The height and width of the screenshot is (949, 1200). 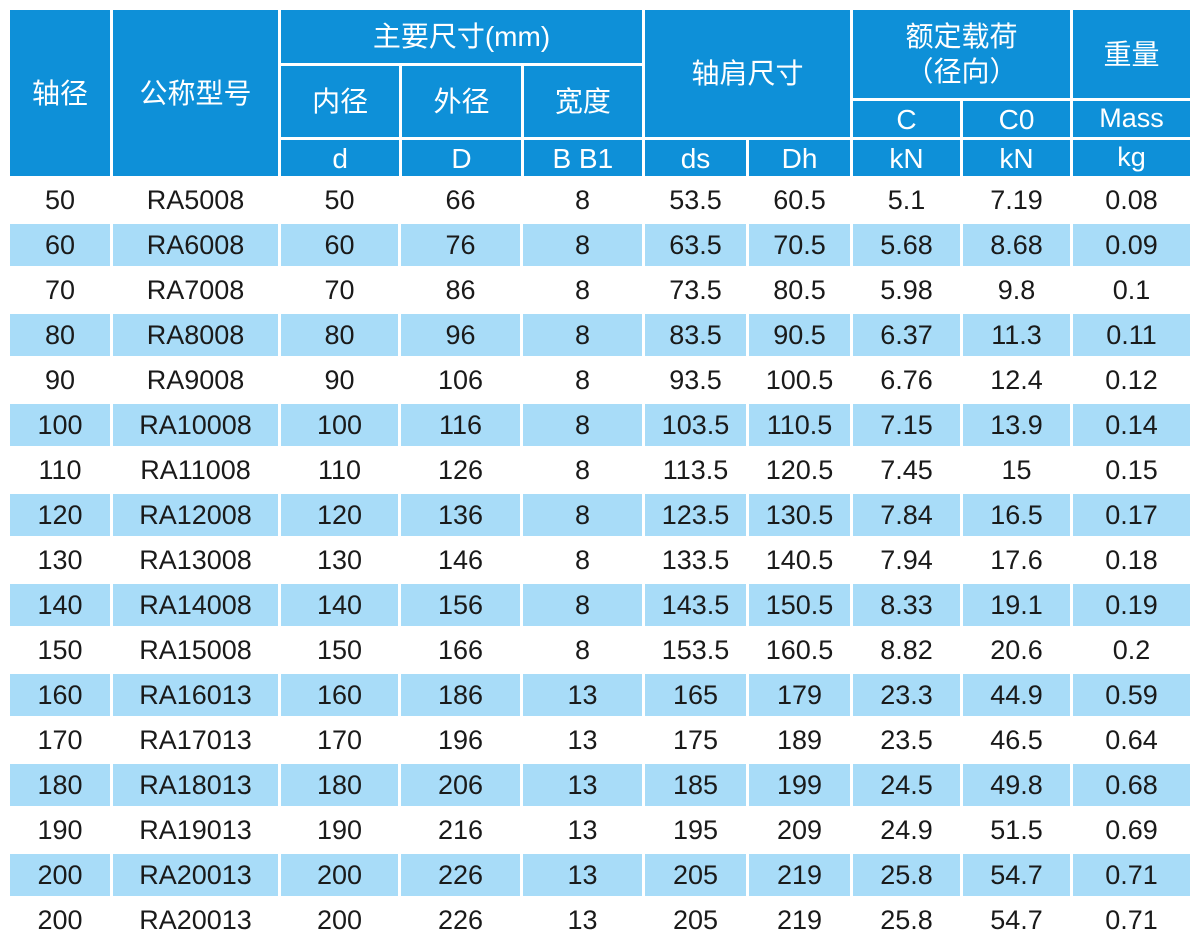 I want to click on header-symbol-C: C, so click(x=906, y=119).